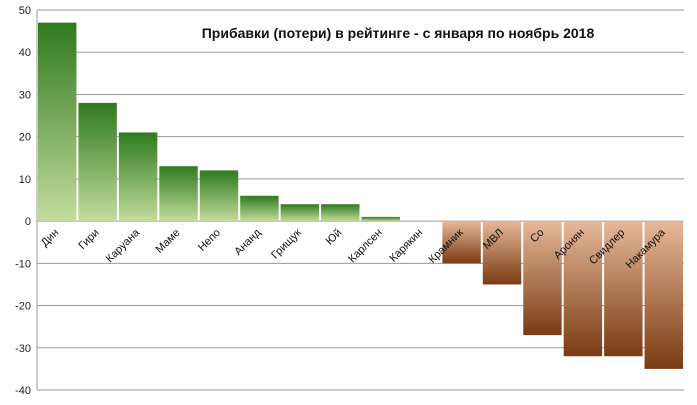  What do you see at coordinates (88, 239) in the screenshot?
I see `category-label: Гири` at bounding box center [88, 239].